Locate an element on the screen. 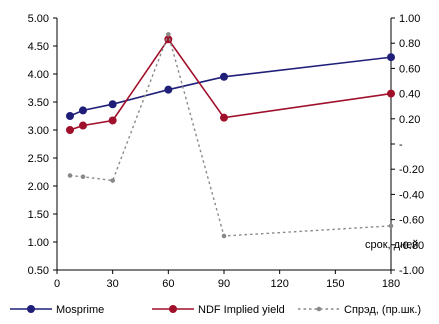  series-line-mosprime is located at coordinates (230, 86).